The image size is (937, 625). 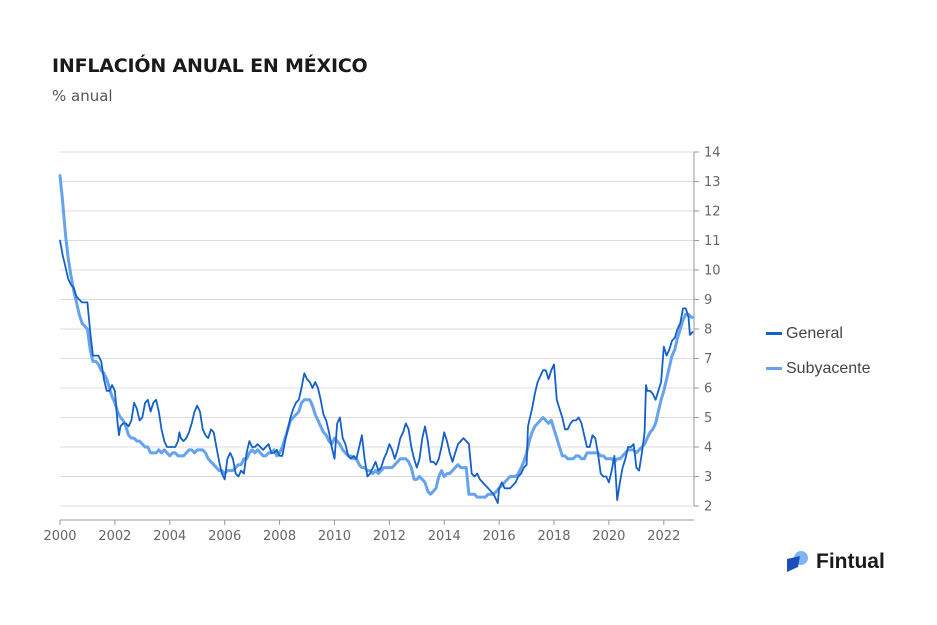 I want to click on x-tick-label: 2012, so click(x=389, y=536).